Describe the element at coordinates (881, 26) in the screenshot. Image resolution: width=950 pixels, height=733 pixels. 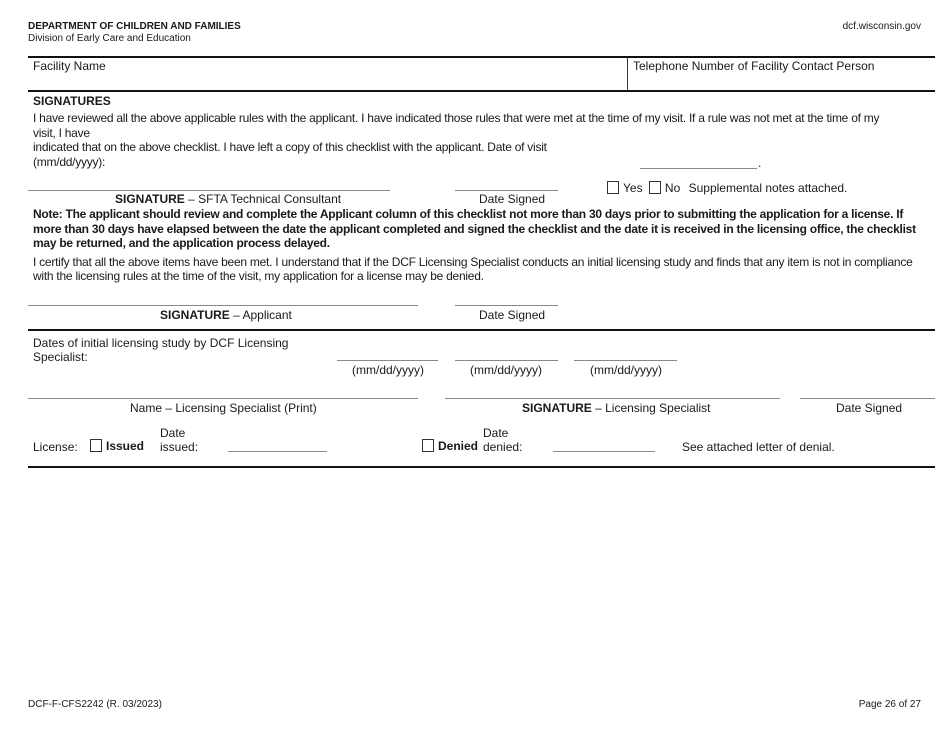
I see `website-link: dcf.wisconsin.gov` at that location.